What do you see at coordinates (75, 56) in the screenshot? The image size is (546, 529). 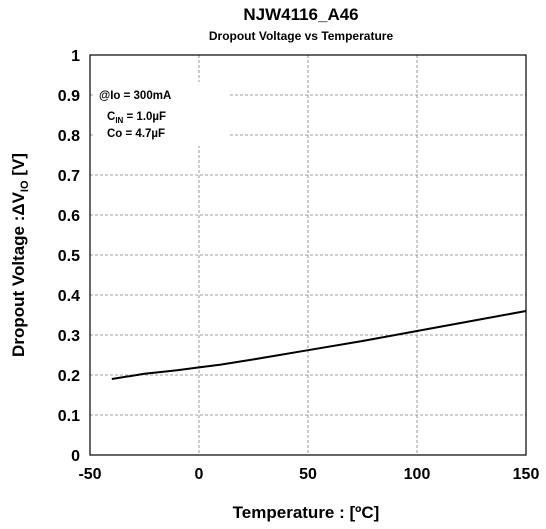 I see `y-tick-label: 1` at bounding box center [75, 56].